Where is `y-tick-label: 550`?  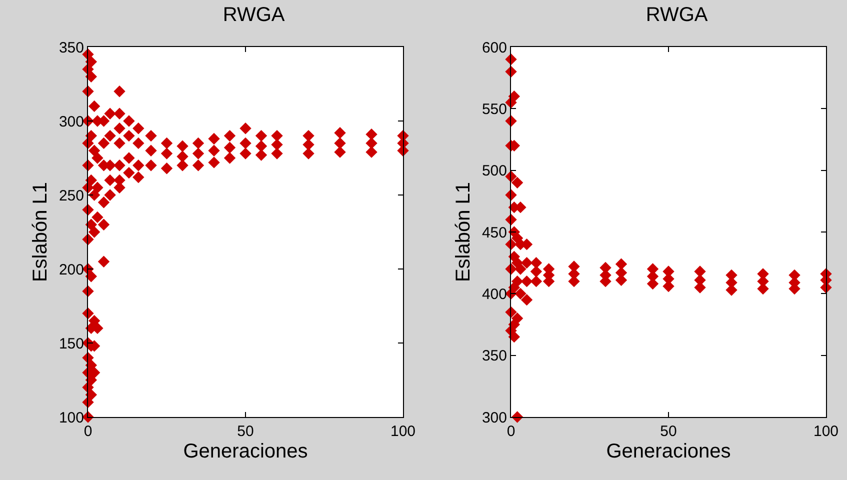
y-tick-label: 550 is located at coordinates (494, 109).